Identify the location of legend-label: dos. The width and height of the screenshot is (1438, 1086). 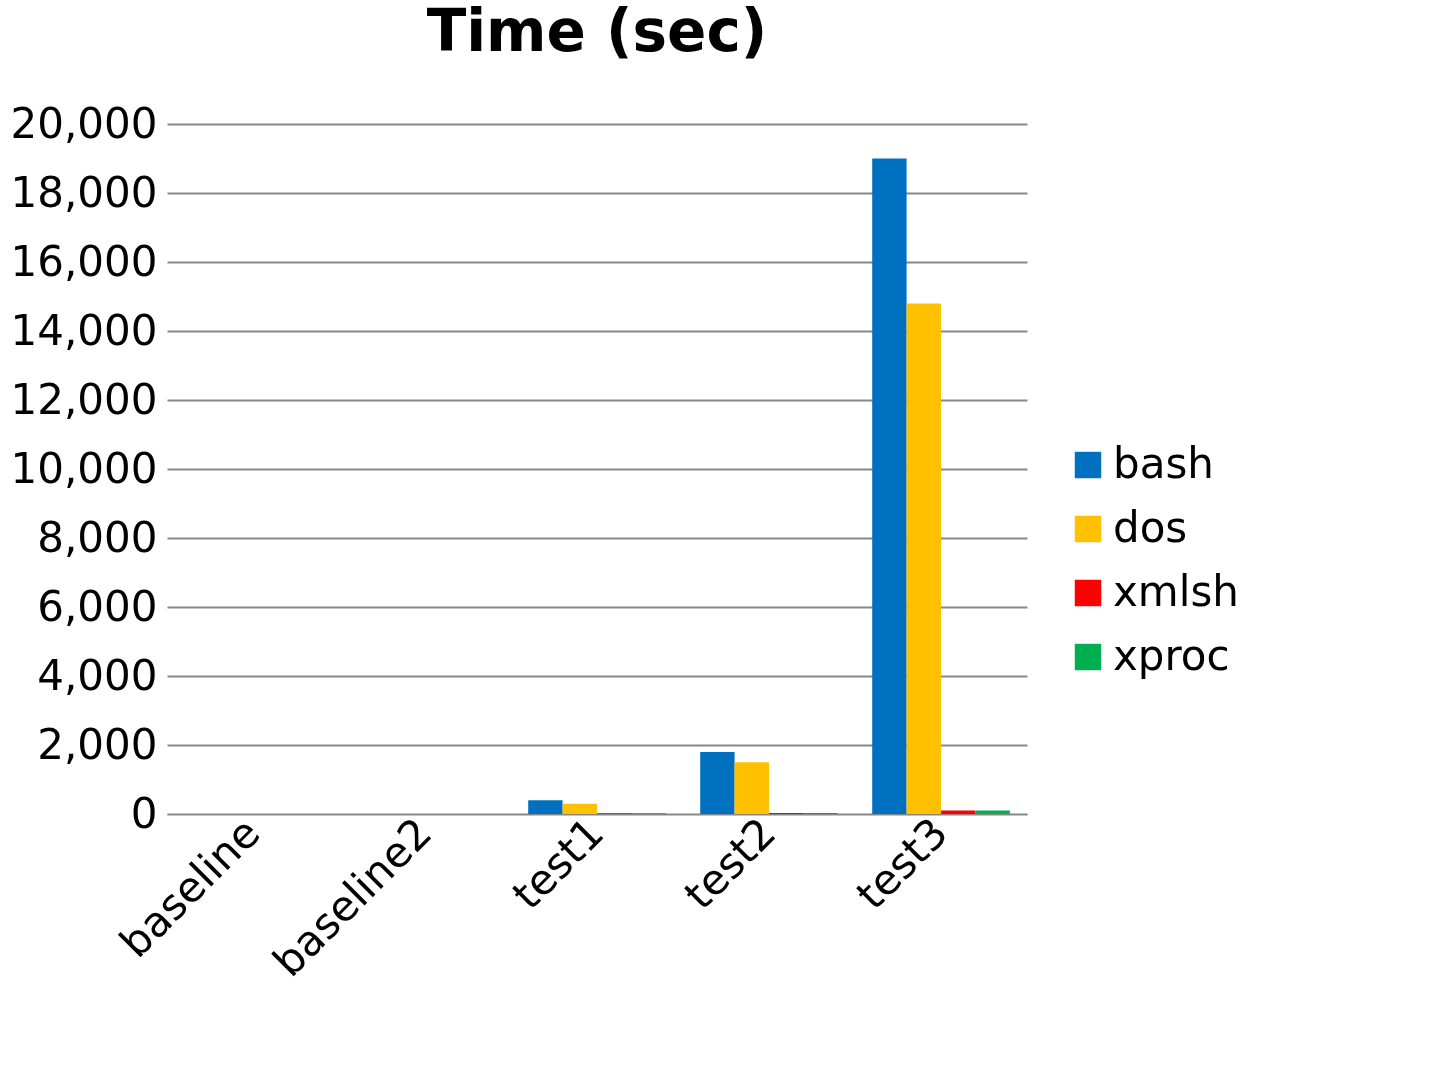
(1150, 527).